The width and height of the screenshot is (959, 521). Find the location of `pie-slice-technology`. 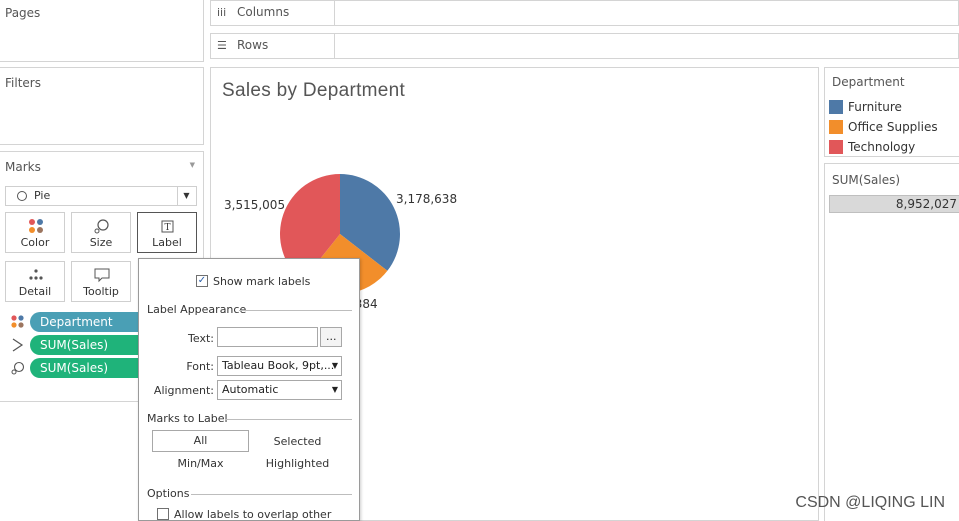

pie-slice-technology is located at coordinates (310, 227).